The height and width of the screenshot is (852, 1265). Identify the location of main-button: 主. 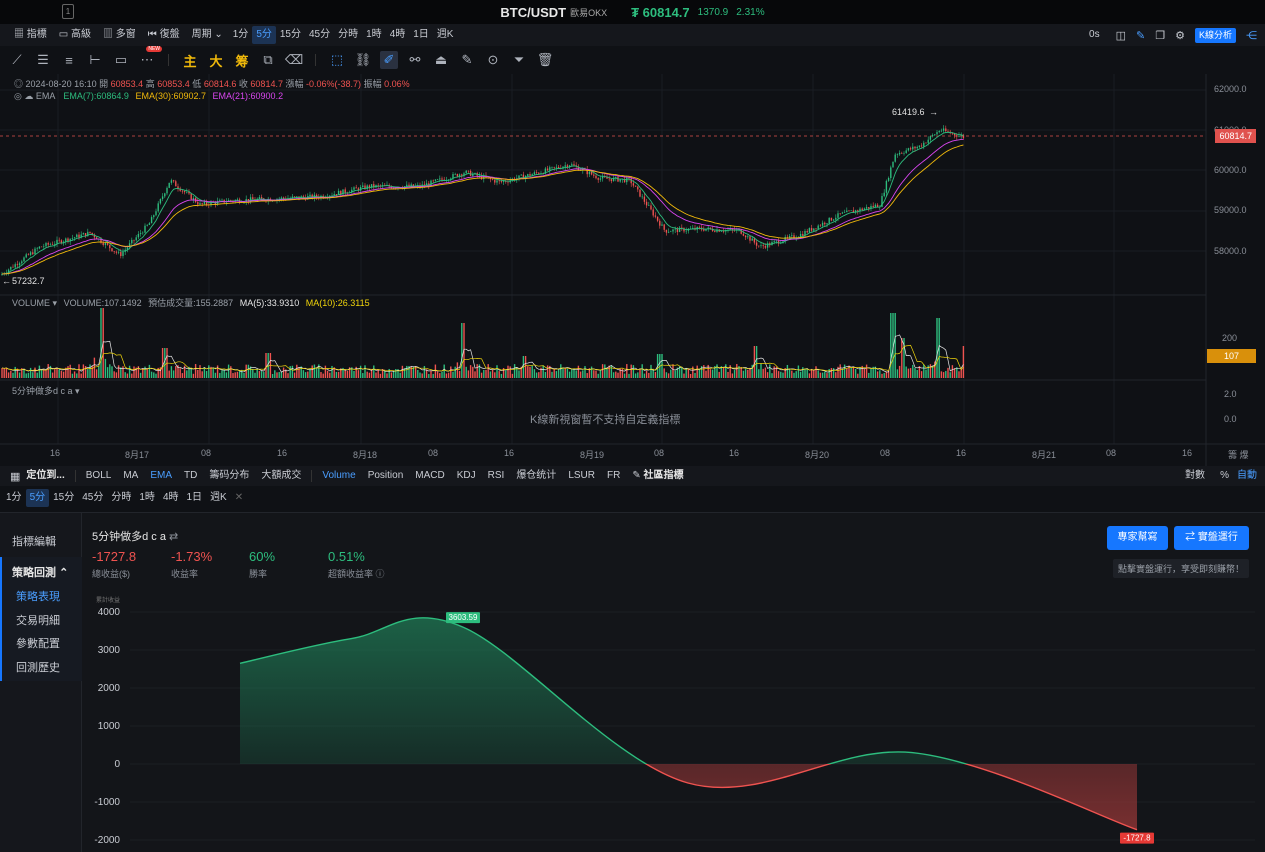
(190, 61).